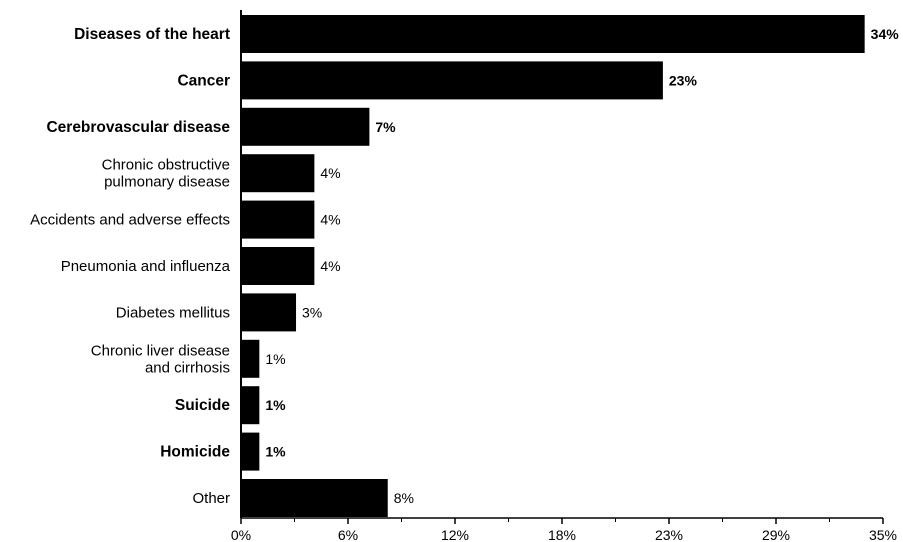 The height and width of the screenshot is (542, 903). Describe the element at coordinates (683, 80) in the screenshot. I see `value-label-1: 23%` at that location.